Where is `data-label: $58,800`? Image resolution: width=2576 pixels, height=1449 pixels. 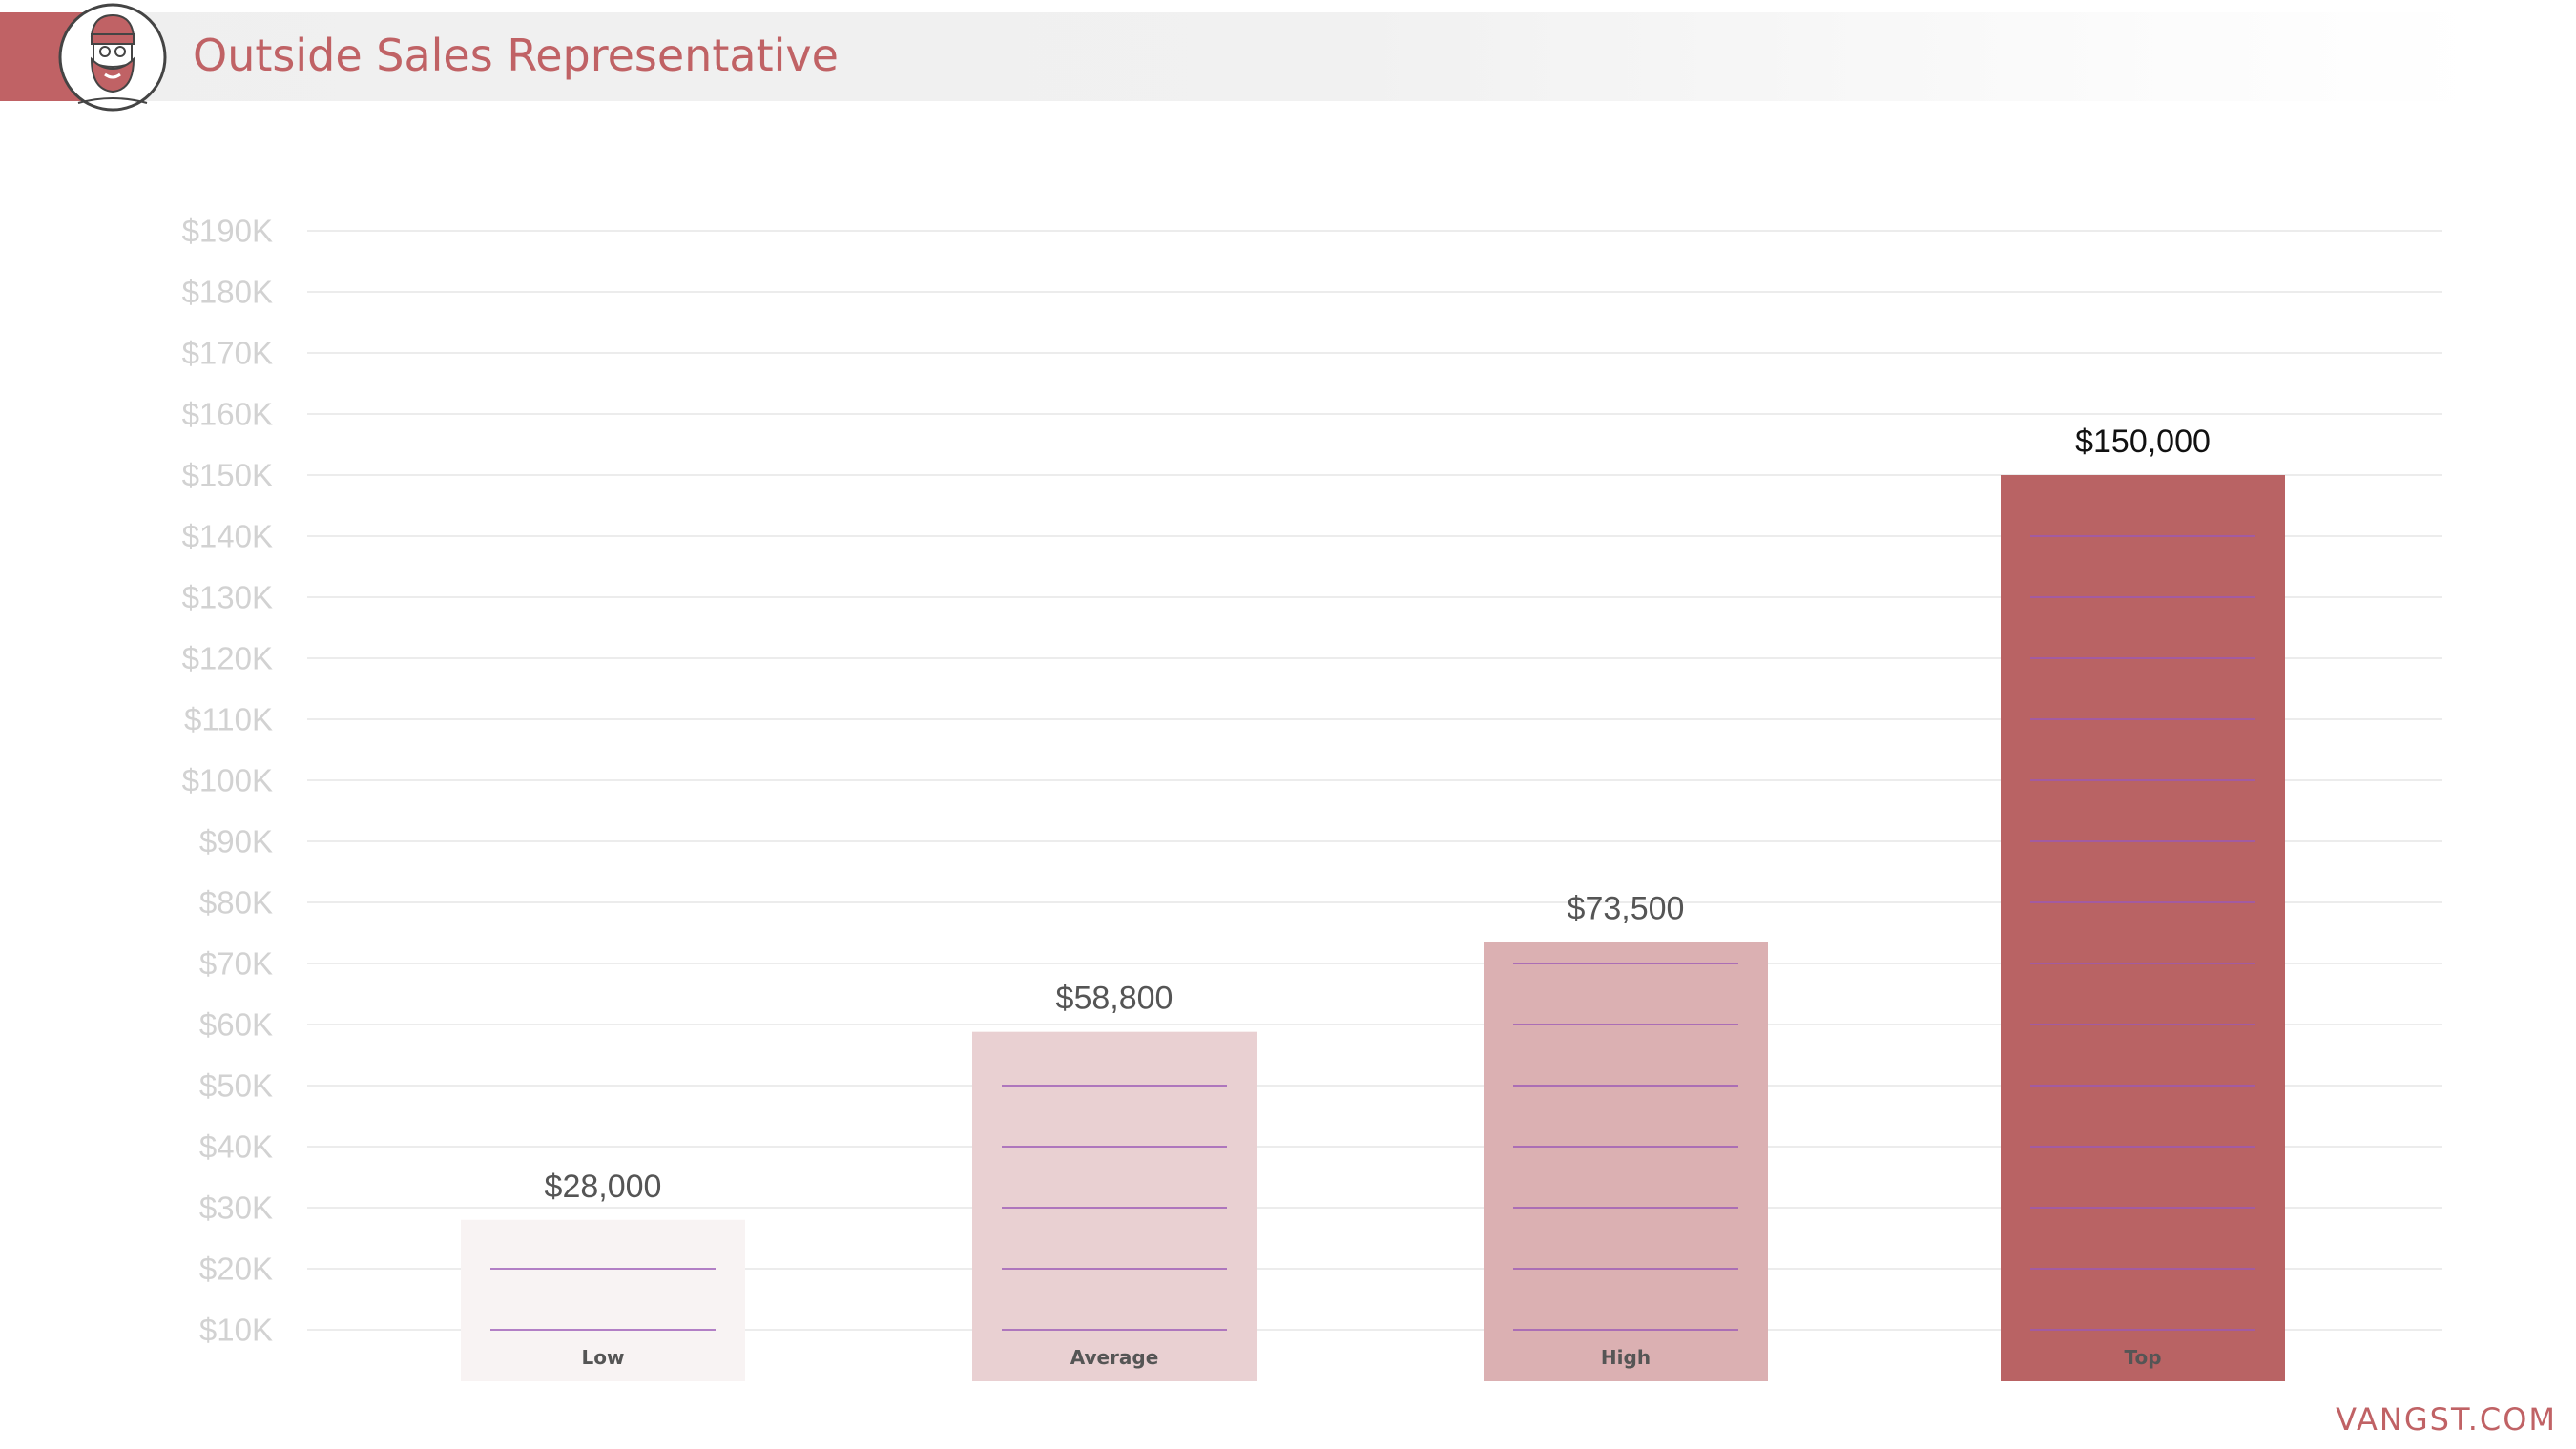 data-label: $58,800 is located at coordinates (1115, 999).